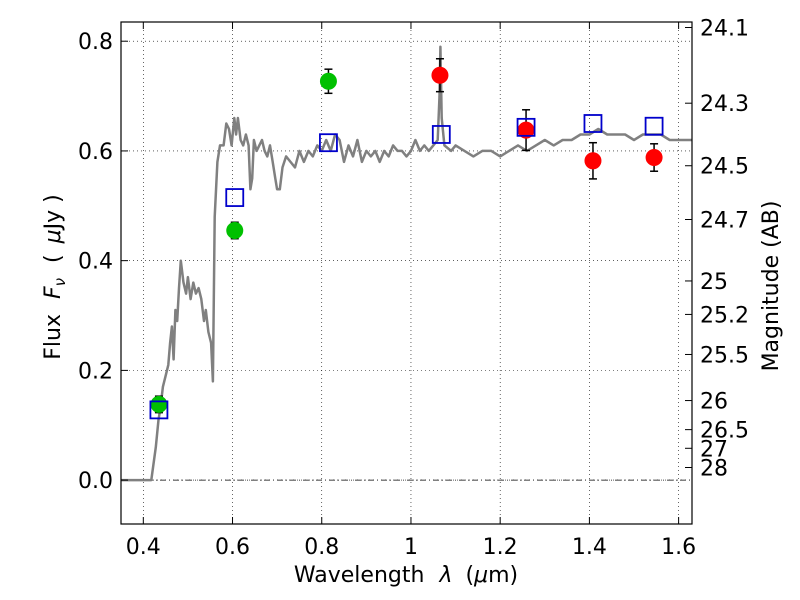 The width and height of the screenshot is (800, 600). Describe the element at coordinates (724, 221) in the screenshot. I see `y2-tick-label: 24.7` at that location.